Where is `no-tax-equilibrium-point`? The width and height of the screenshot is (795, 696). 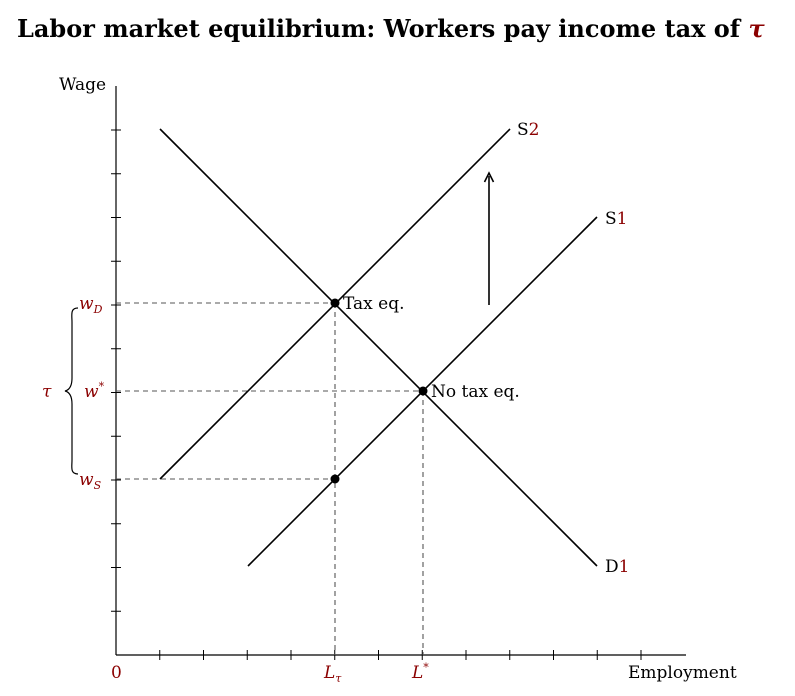
no-tax-equilibrium-point is located at coordinates (423, 391).